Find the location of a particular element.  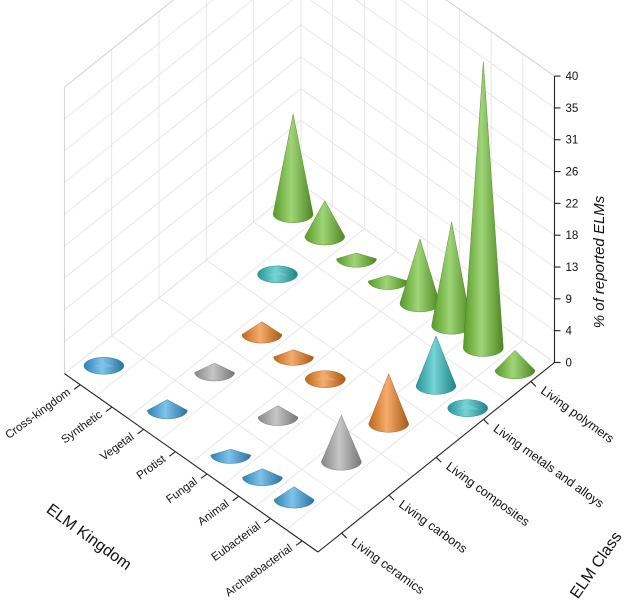

cone-eubacterial-living-ceramics is located at coordinates (294, 497).